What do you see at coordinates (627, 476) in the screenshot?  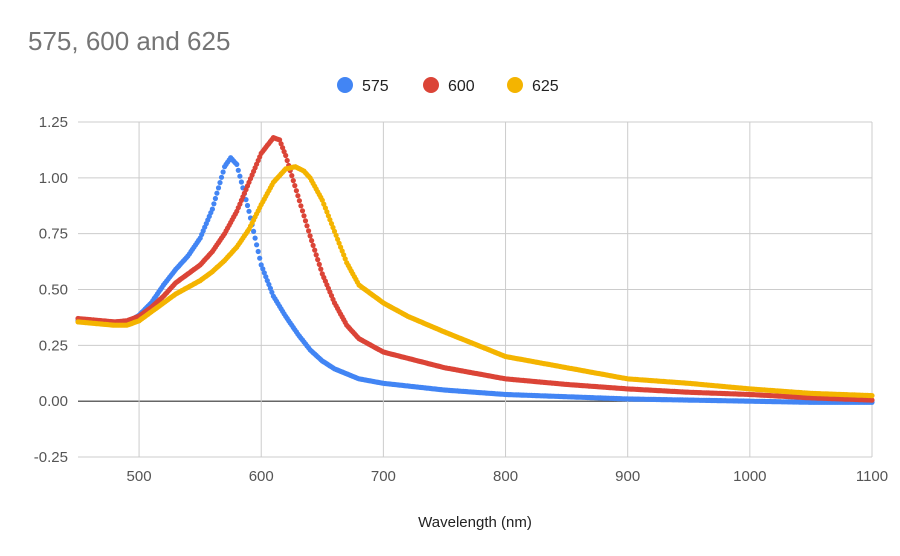 I see `x-tick-label: 900` at bounding box center [627, 476].